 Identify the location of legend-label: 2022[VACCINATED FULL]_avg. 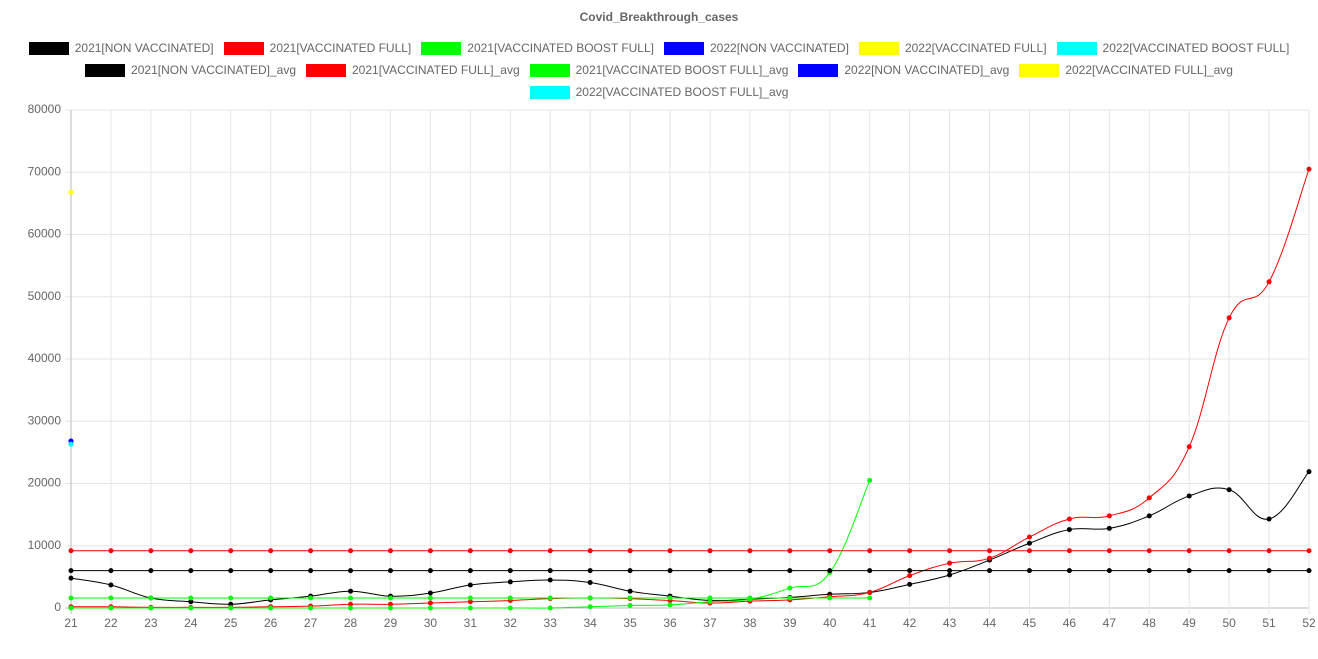
(1149, 70).